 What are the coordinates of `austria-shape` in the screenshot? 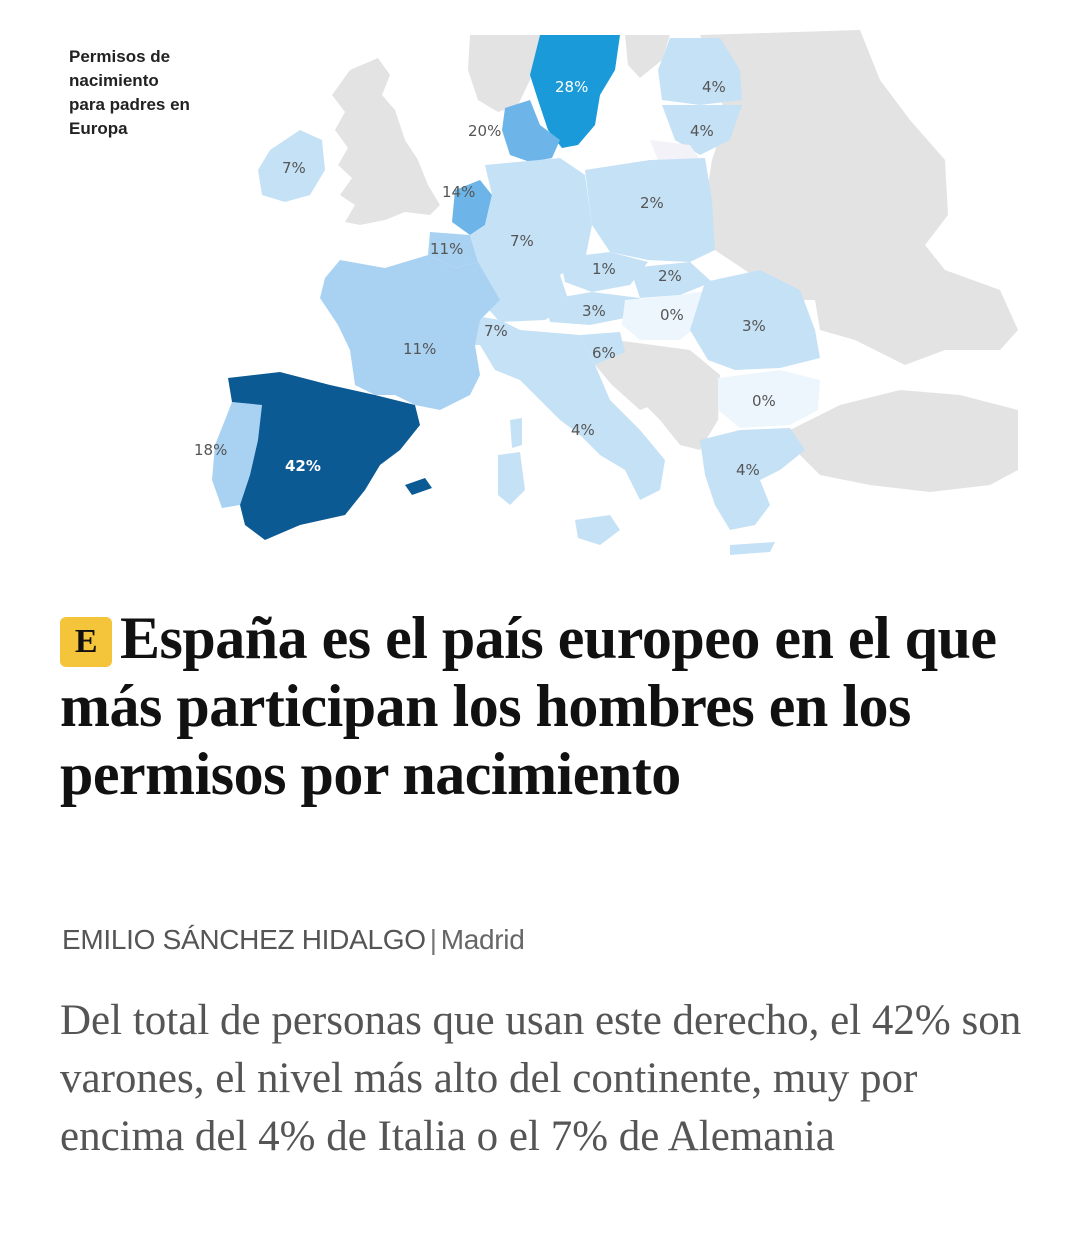 It's located at (592, 308).